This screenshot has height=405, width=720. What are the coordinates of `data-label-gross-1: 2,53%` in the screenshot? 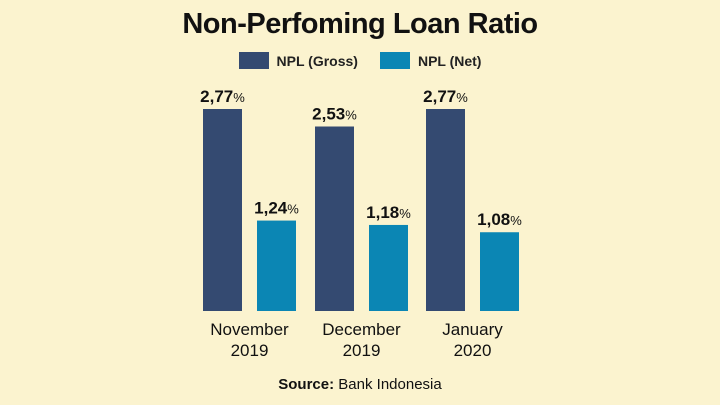 It's located at (334, 114).